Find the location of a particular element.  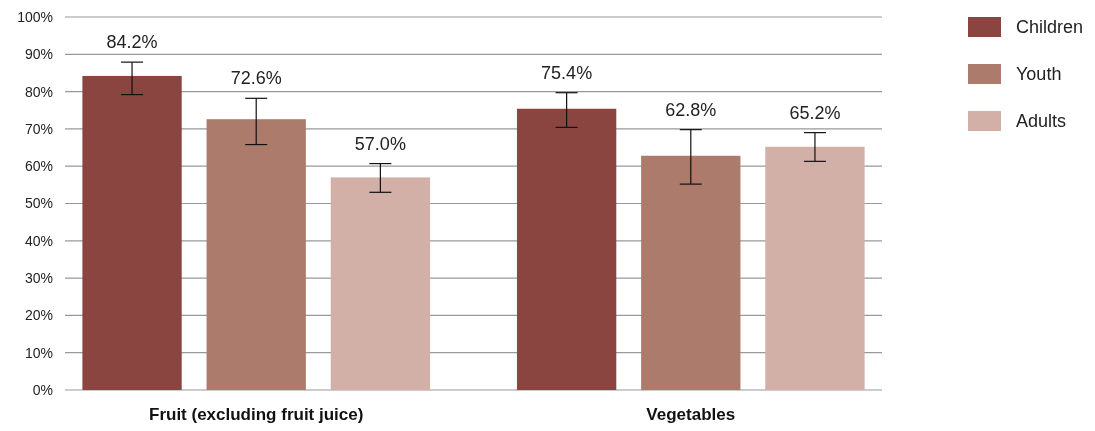

y-tick-label: 100% is located at coordinates (35, 16).